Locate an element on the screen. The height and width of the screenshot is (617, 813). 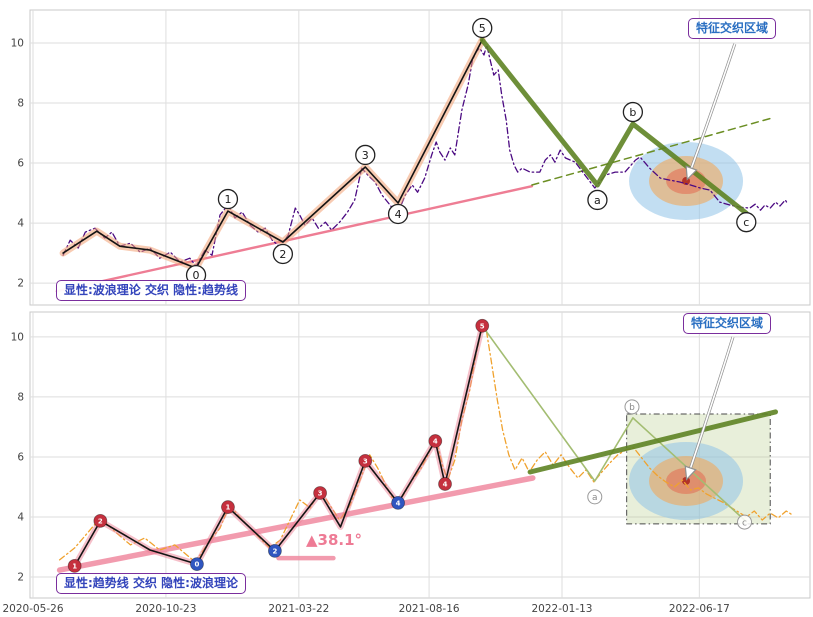
x-tick-label: 2021-03-22 is located at coordinates (298, 609).